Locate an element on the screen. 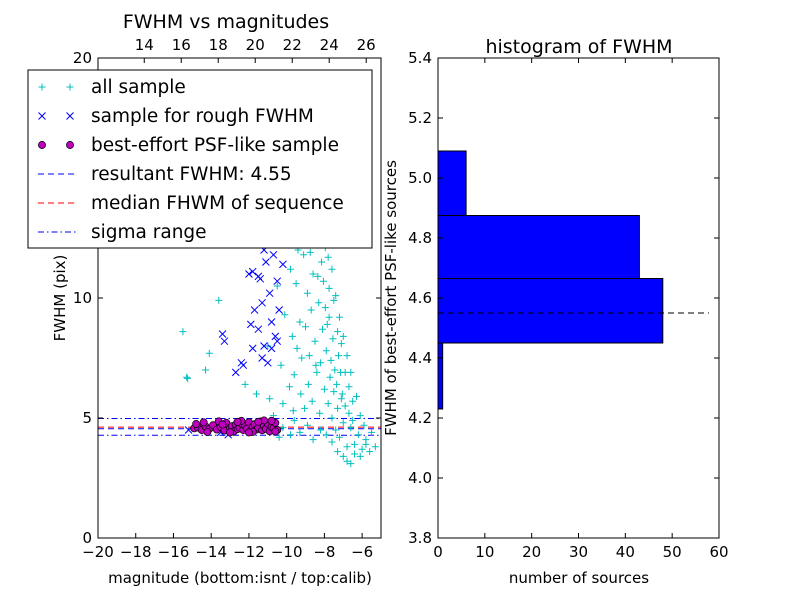  x-tick-label: −16 is located at coordinates (174, 552).